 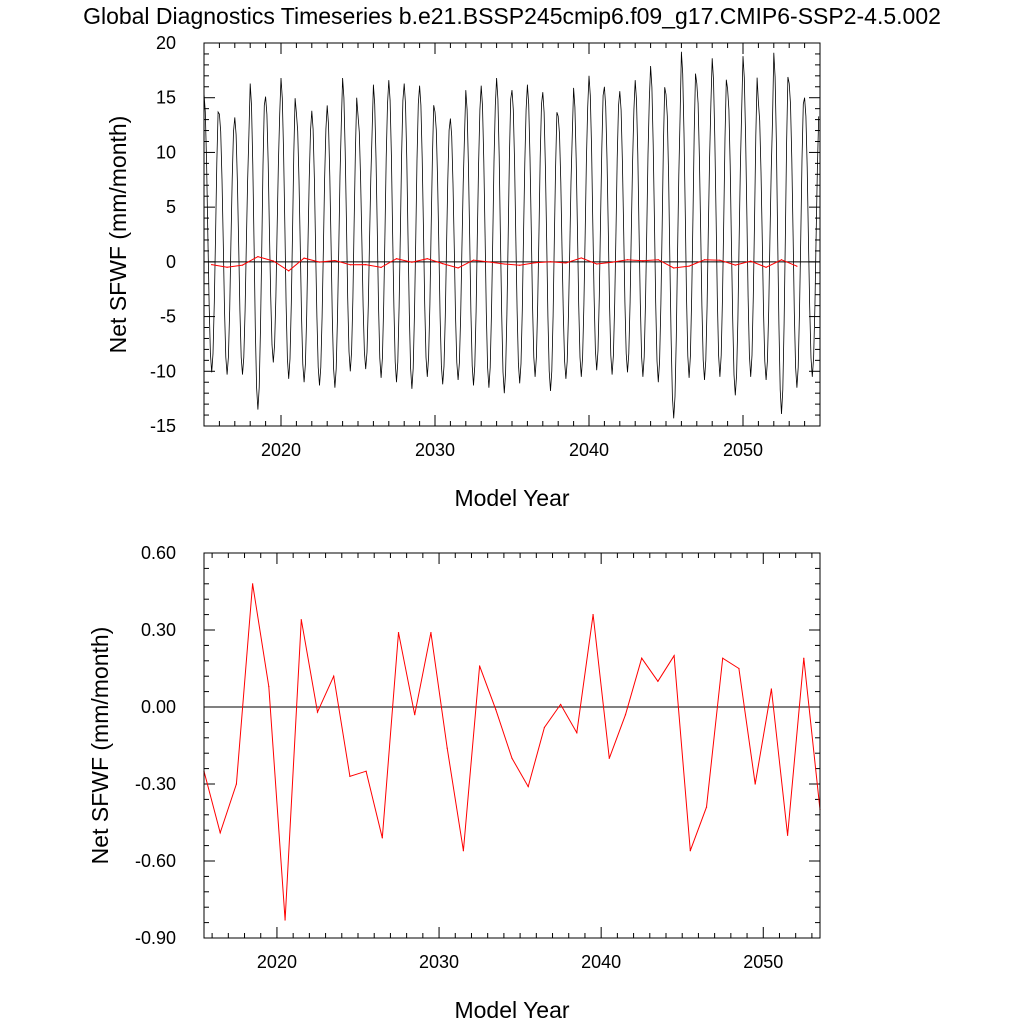 I want to click on y-tick-label: 0.30, so click(x=158, y=630).